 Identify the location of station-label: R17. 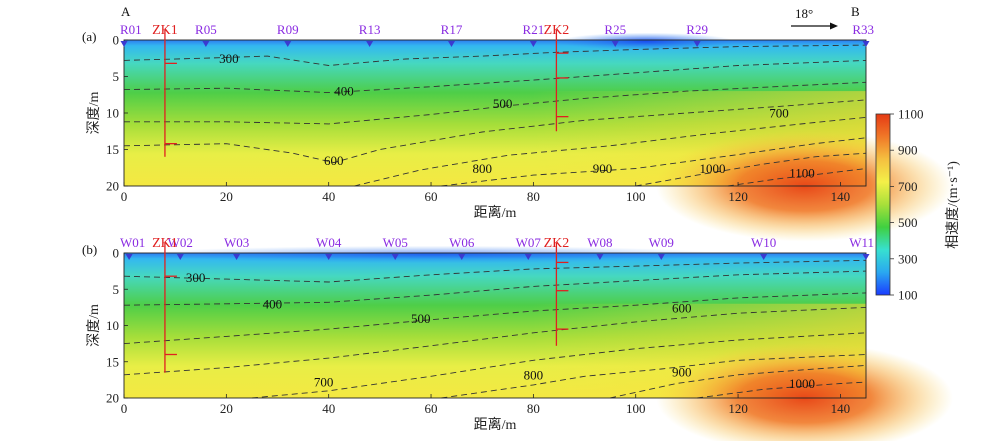
(452, 29).